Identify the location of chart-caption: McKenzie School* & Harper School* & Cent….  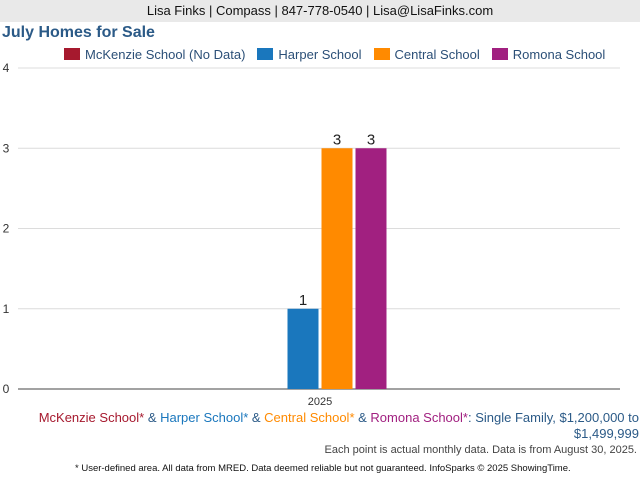
(320, 426).